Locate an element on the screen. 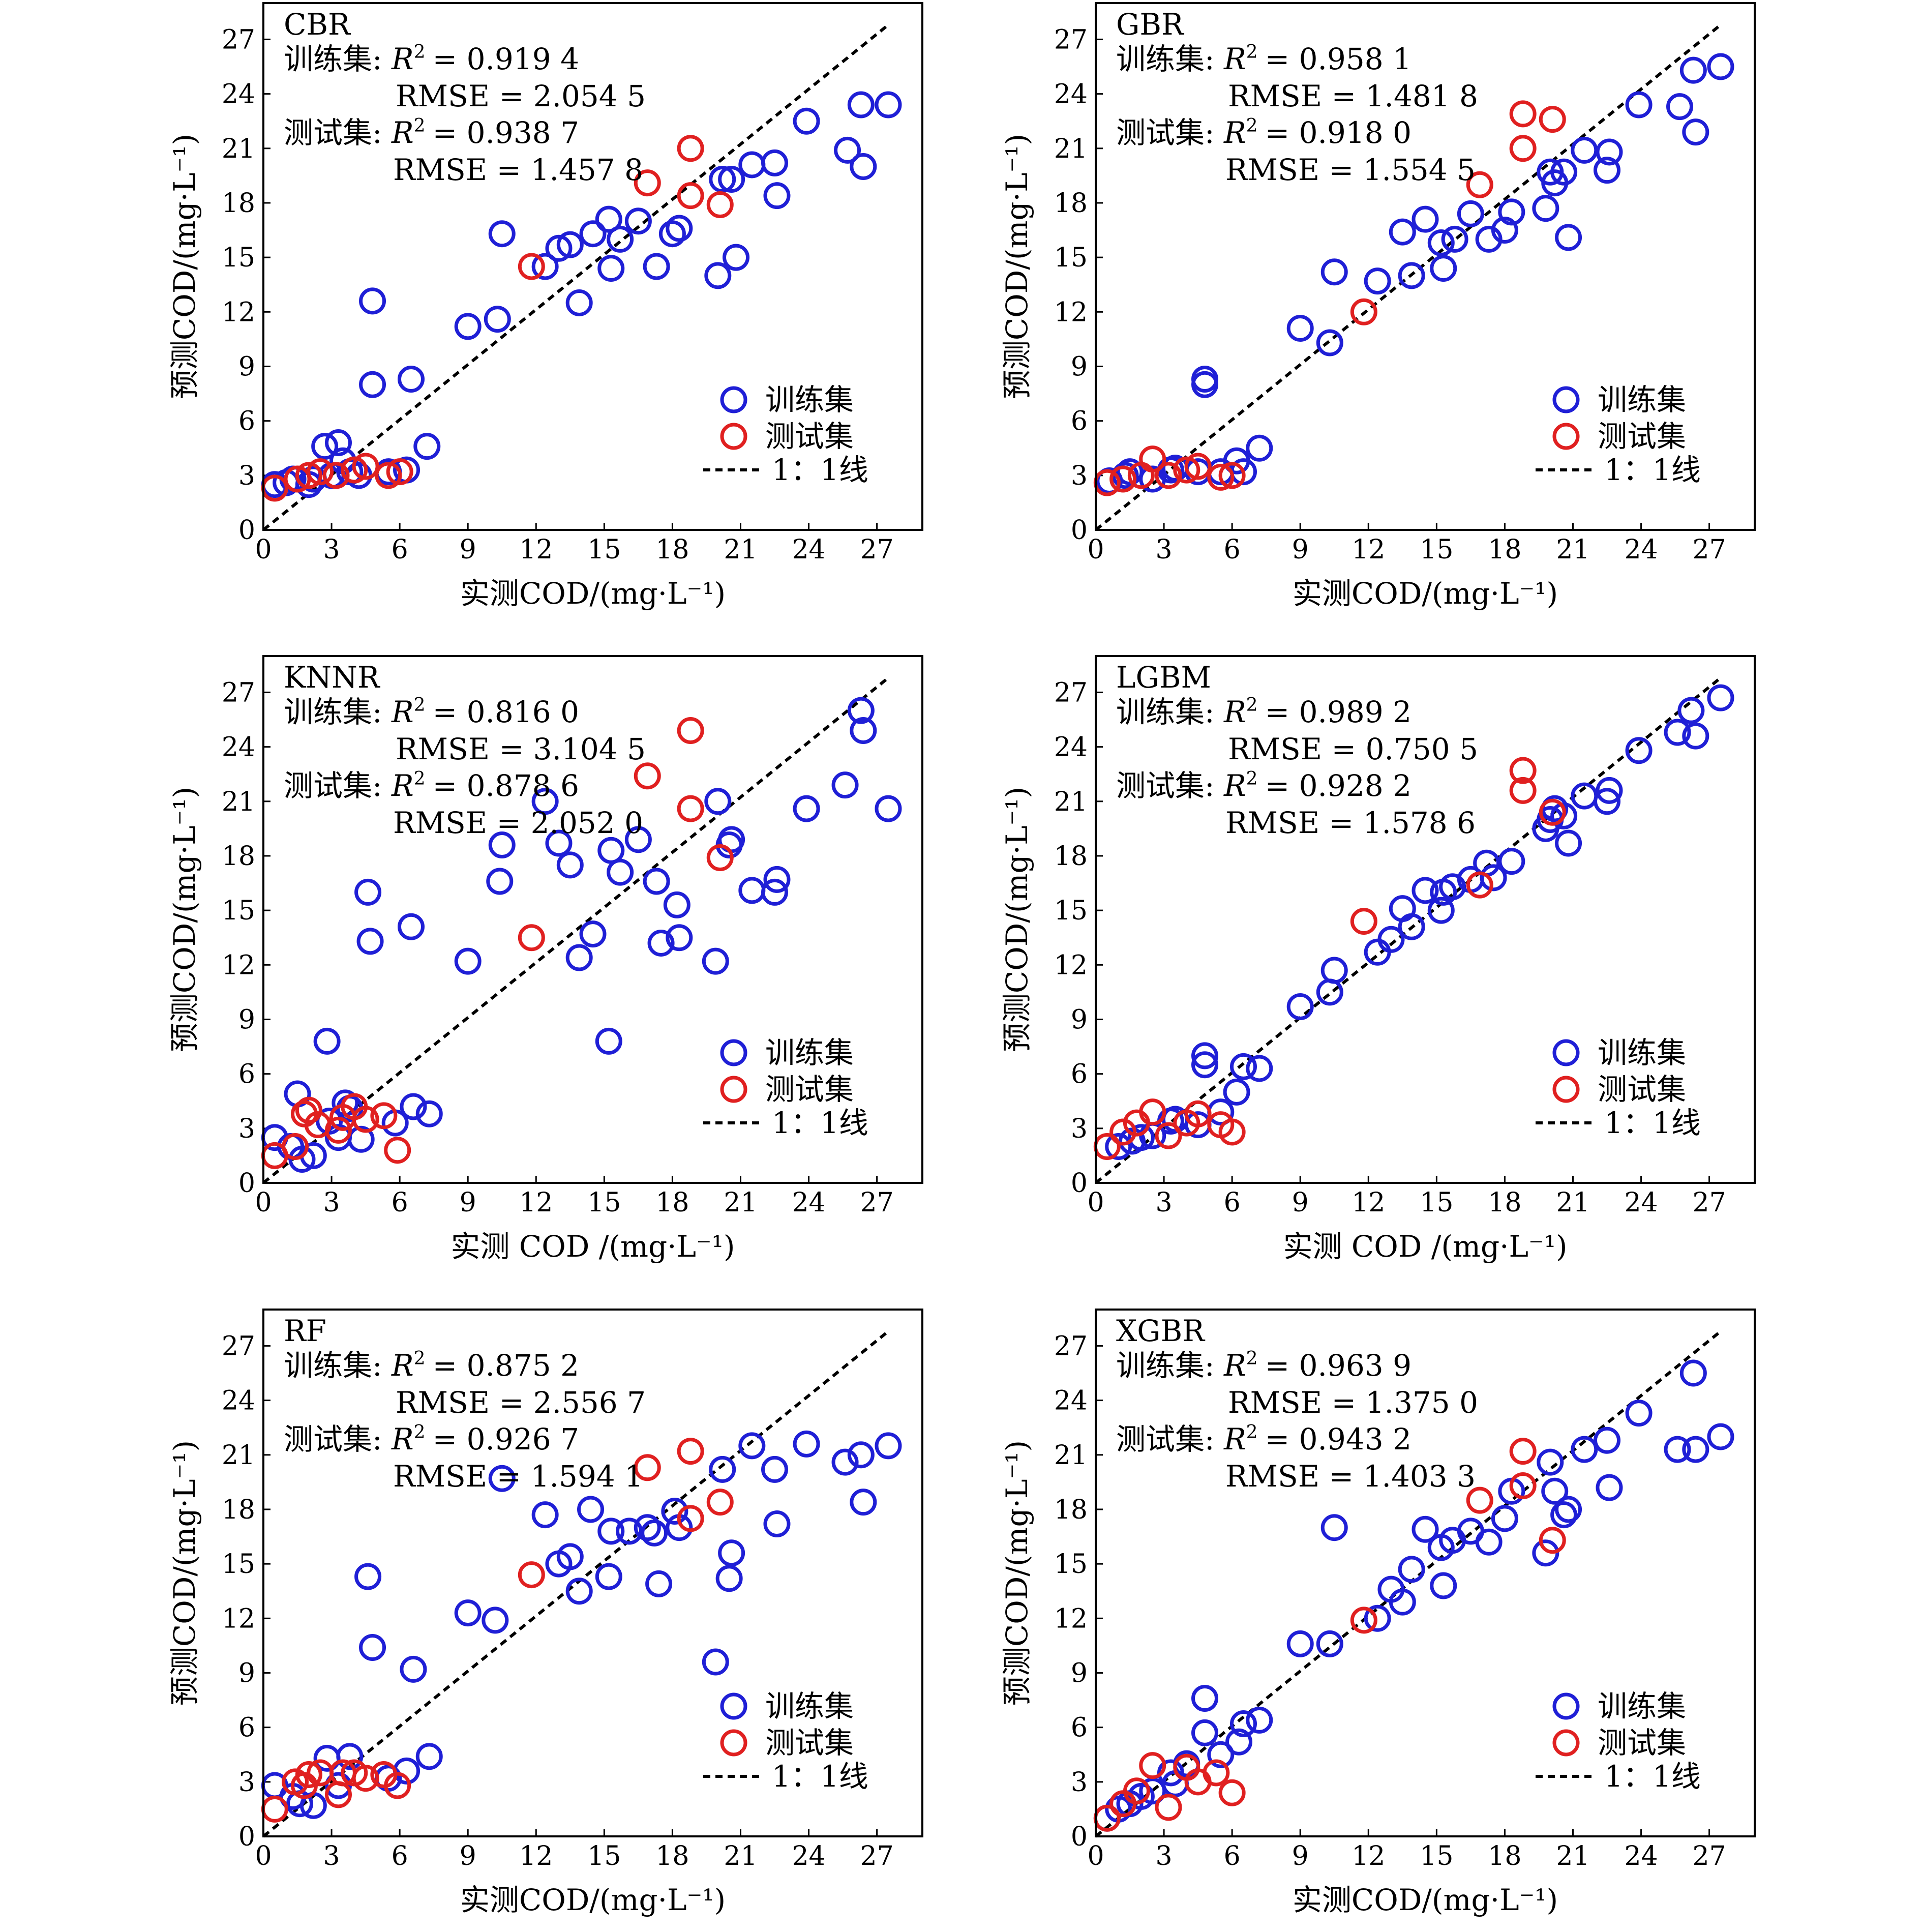  y-axis-label: 预测COD/(mg·L⁻¹) is located at coordinates (1017, 920).